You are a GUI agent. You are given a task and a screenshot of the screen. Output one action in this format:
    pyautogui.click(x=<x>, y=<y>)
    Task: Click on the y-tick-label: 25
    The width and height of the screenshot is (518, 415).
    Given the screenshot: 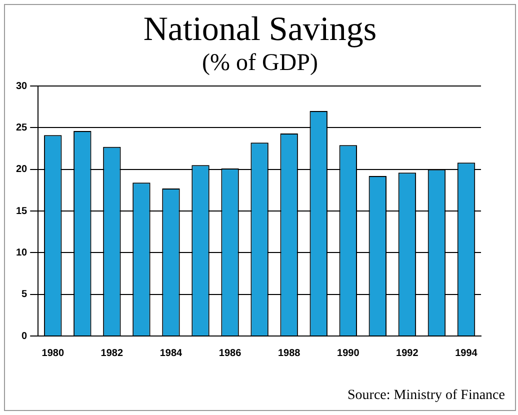 What is the action you would take?
    pyautogui.click(x=22, y=128)
    